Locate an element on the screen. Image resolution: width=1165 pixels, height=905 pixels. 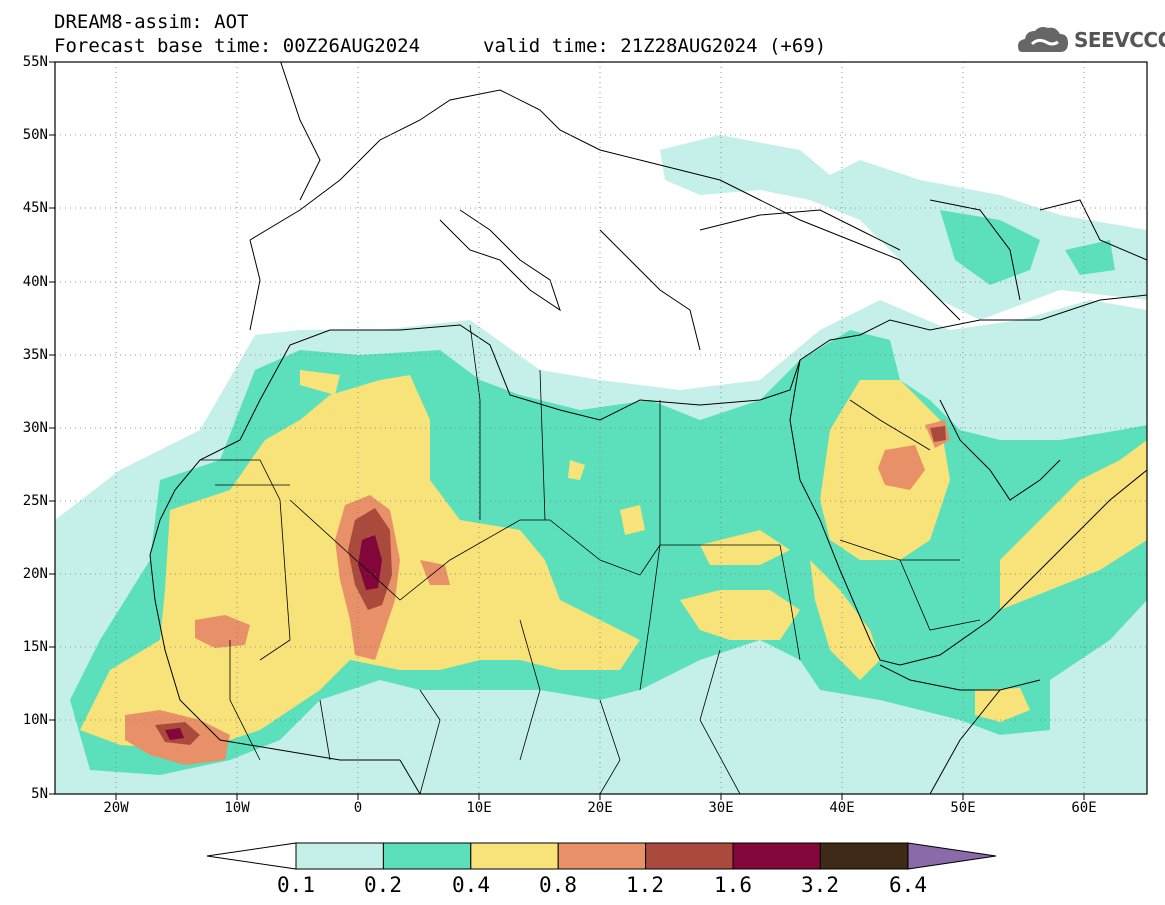
lat-label: 45N is located at coordinates (35, 208).